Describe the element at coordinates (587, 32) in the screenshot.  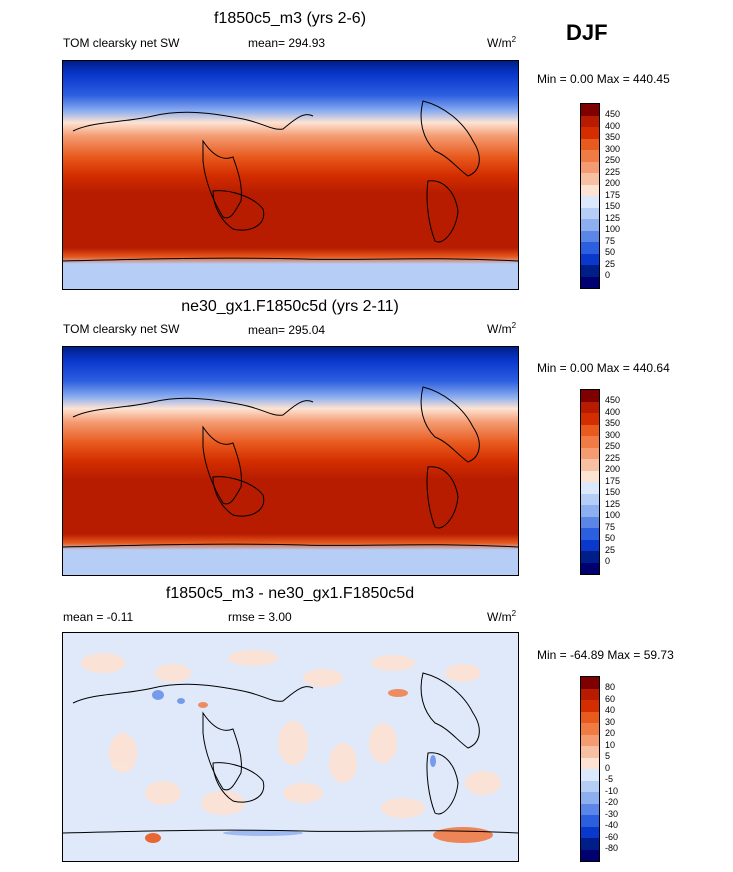
I see `season-label: DJF` at that location.